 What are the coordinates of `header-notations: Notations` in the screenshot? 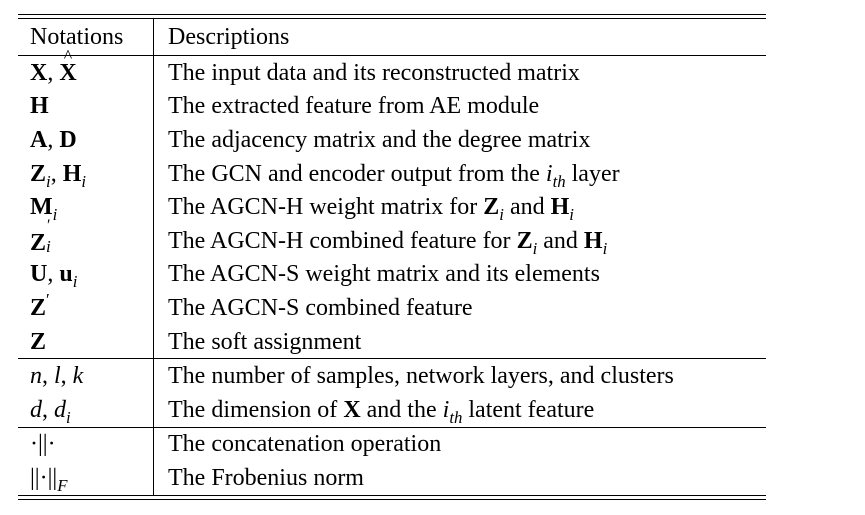 It's located at (86, 37).